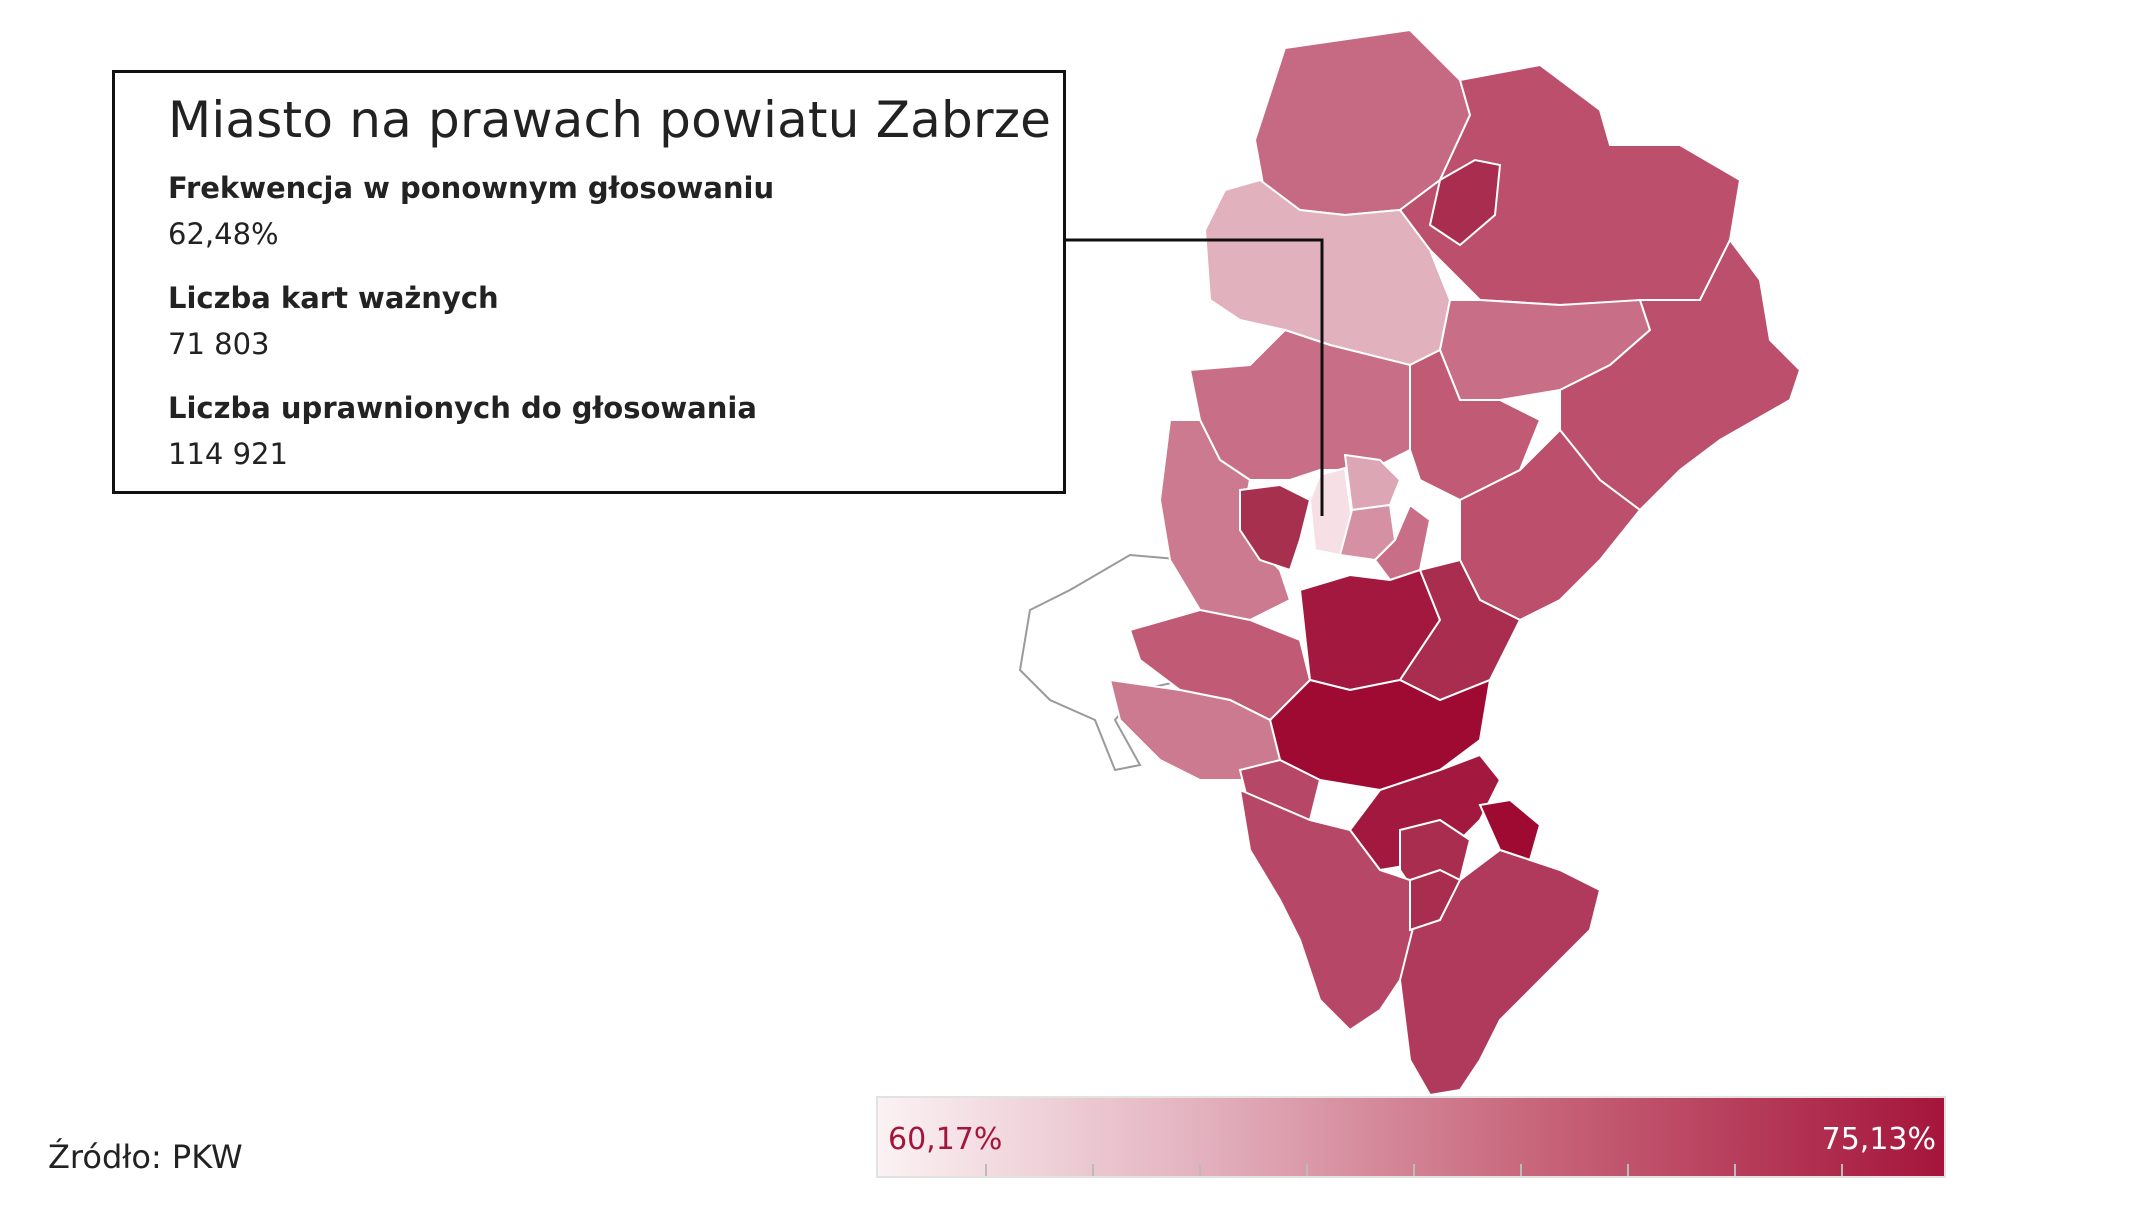 The height and width of the screenshot is (1206, 2144). I want to click on valid-ballots-label: Liczba kart ważnych, so click(333, 298).